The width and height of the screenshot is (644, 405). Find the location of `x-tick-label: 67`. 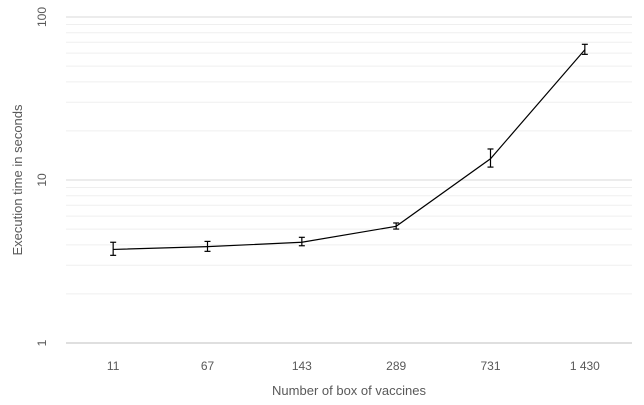

x-tick-label: 67 is located at coordinates (208, 366).